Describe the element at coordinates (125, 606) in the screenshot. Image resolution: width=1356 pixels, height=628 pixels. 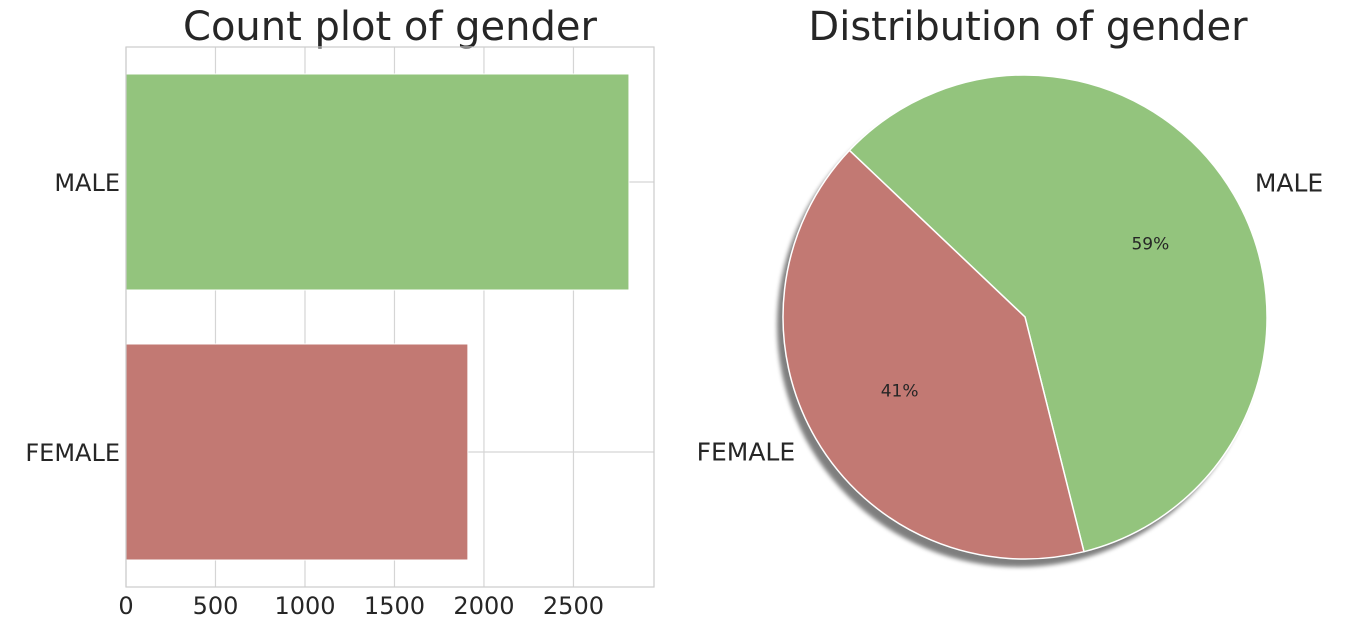
I see `x-tick-label: 0` at that location.